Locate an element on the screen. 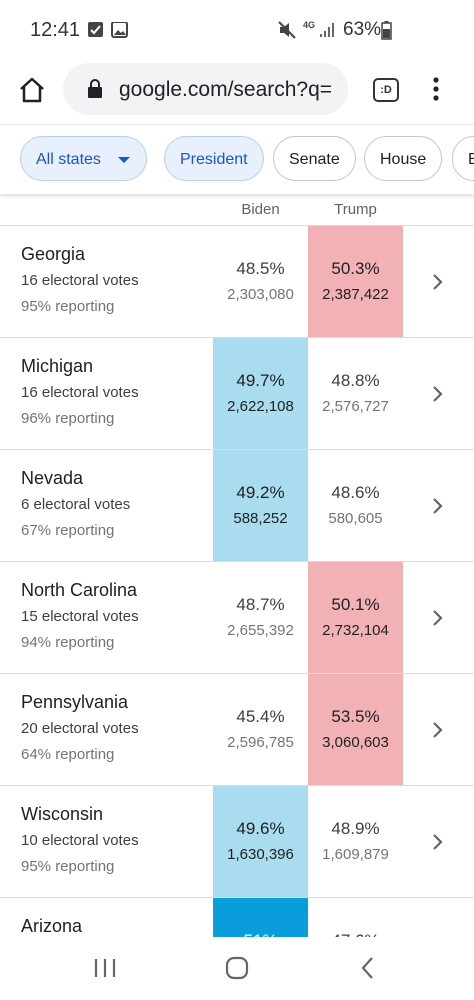 Image resolution: width=474 pixels, height=1000 pixels. biden-percent: 49.7% is located at coordinates (260, 380).